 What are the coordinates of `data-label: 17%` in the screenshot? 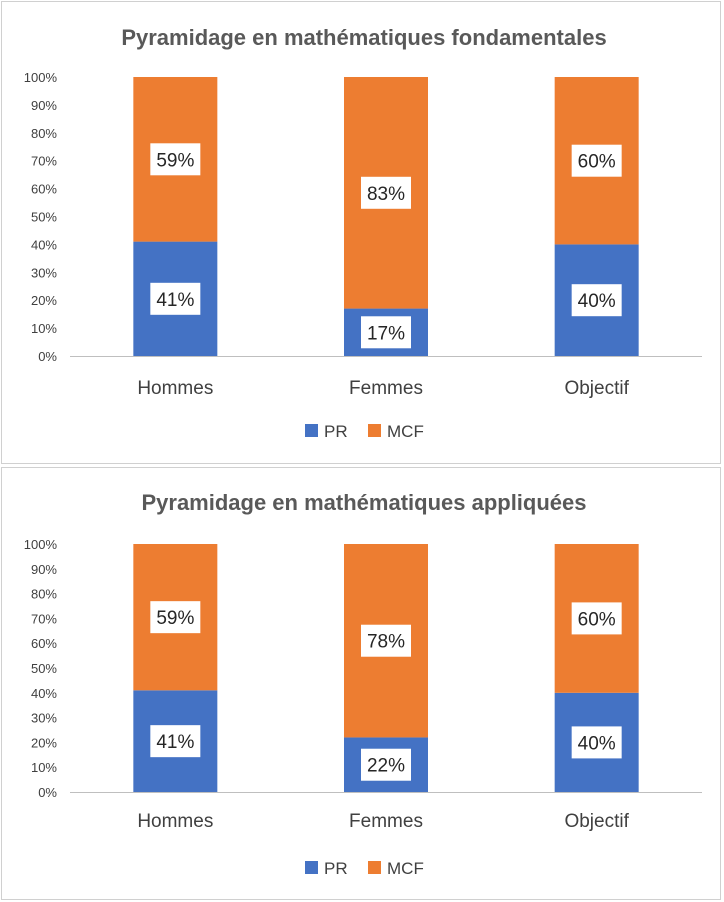 It's located at (386, 333).